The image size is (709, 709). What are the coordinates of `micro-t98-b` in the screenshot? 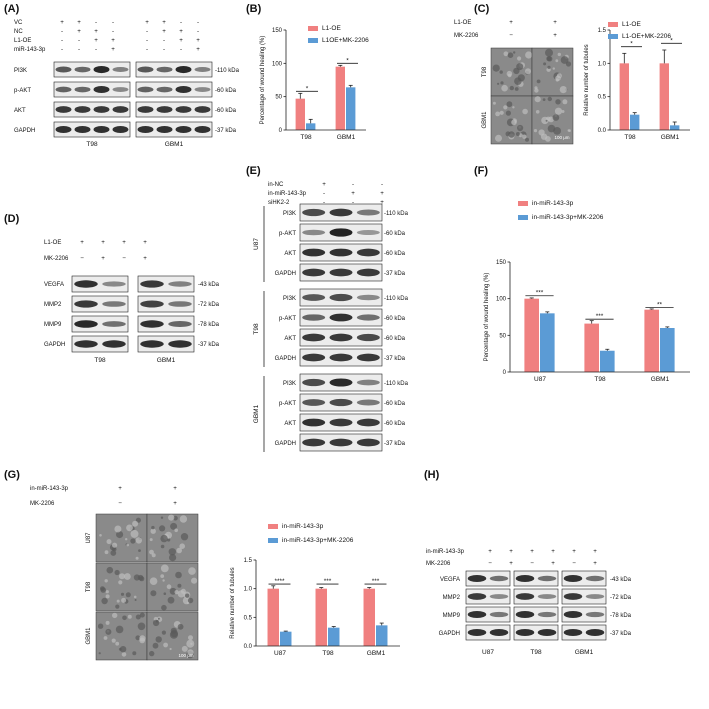 It's located at (552, 72).